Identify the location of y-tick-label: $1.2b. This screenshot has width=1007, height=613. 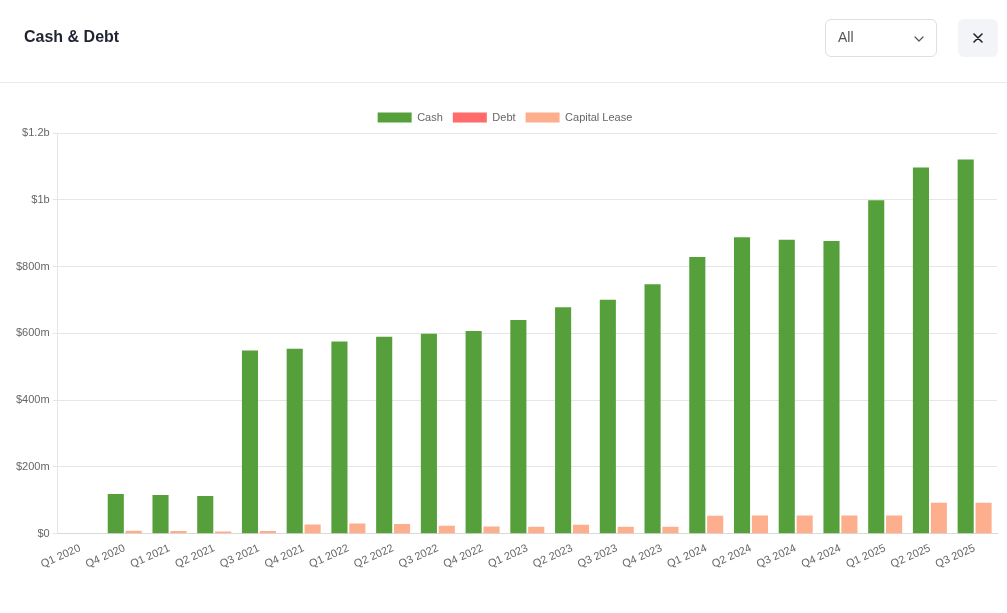
(36, 132).